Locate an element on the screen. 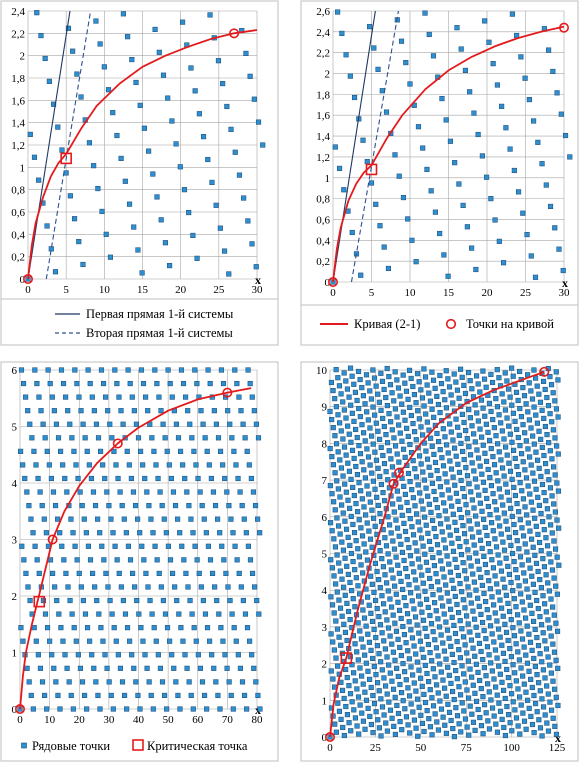 Image resolution: width=580 pixels, height=763 pixels. x-tick-label: 75 is located at coordinates (467, 748).